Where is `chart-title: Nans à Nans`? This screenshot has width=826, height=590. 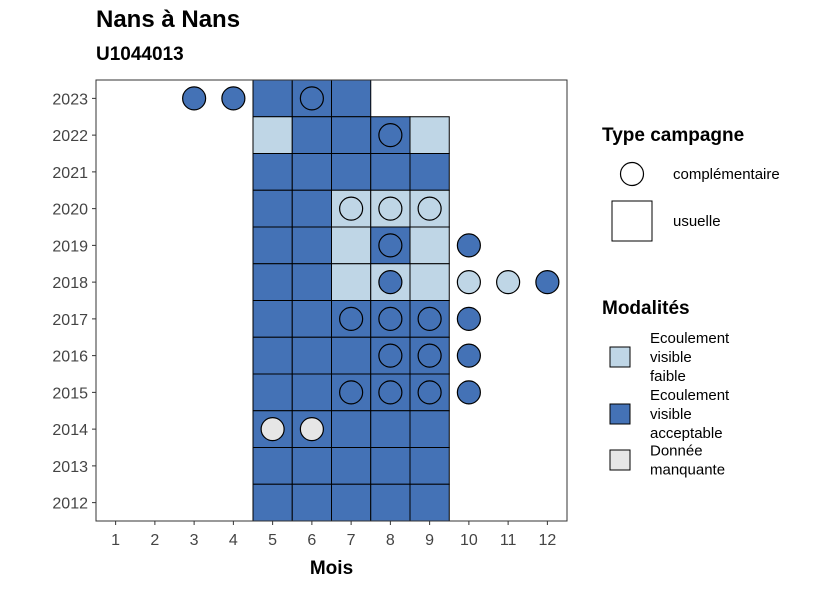 chart-title: Nans à Nans is located at coordinates (168, 19).